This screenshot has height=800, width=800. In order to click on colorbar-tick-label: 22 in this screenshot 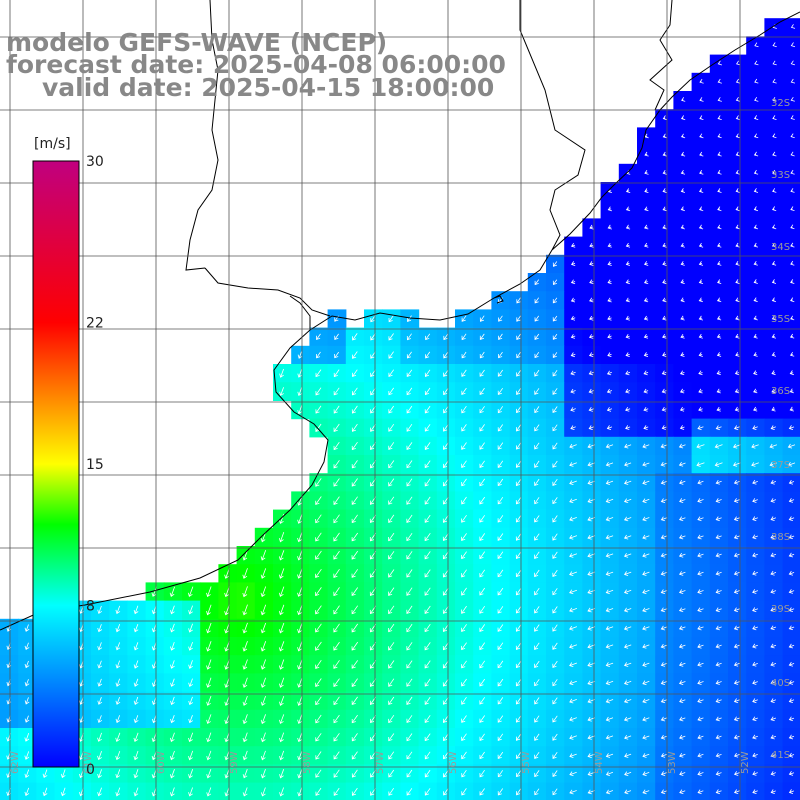, I will do `click(95, 324)`.